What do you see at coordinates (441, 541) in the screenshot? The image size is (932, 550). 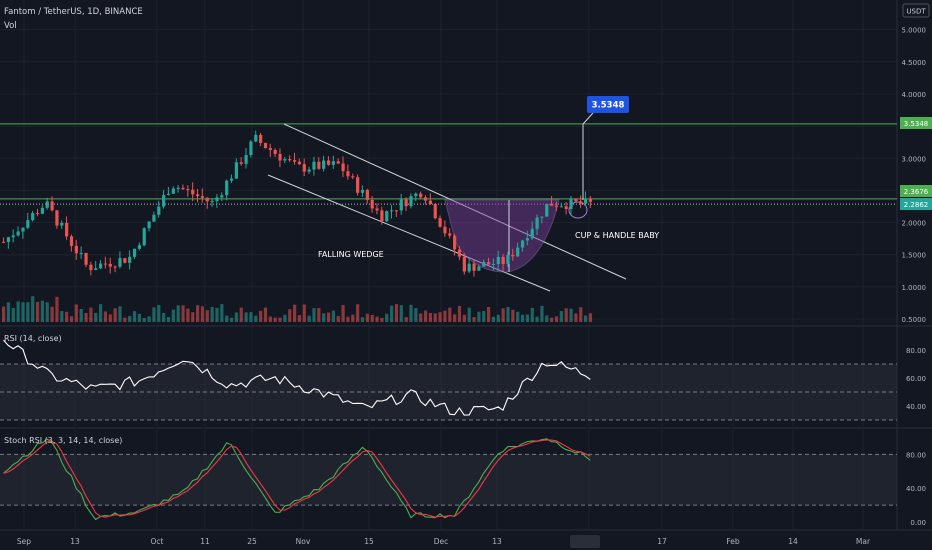 I see `time-axis-label: Dec` at bounding box center [441, 541].